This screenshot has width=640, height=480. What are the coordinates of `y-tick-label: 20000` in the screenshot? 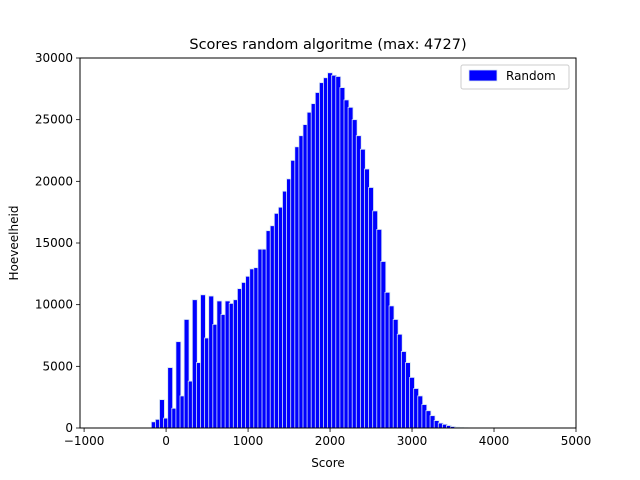 It's located at (54, 181).